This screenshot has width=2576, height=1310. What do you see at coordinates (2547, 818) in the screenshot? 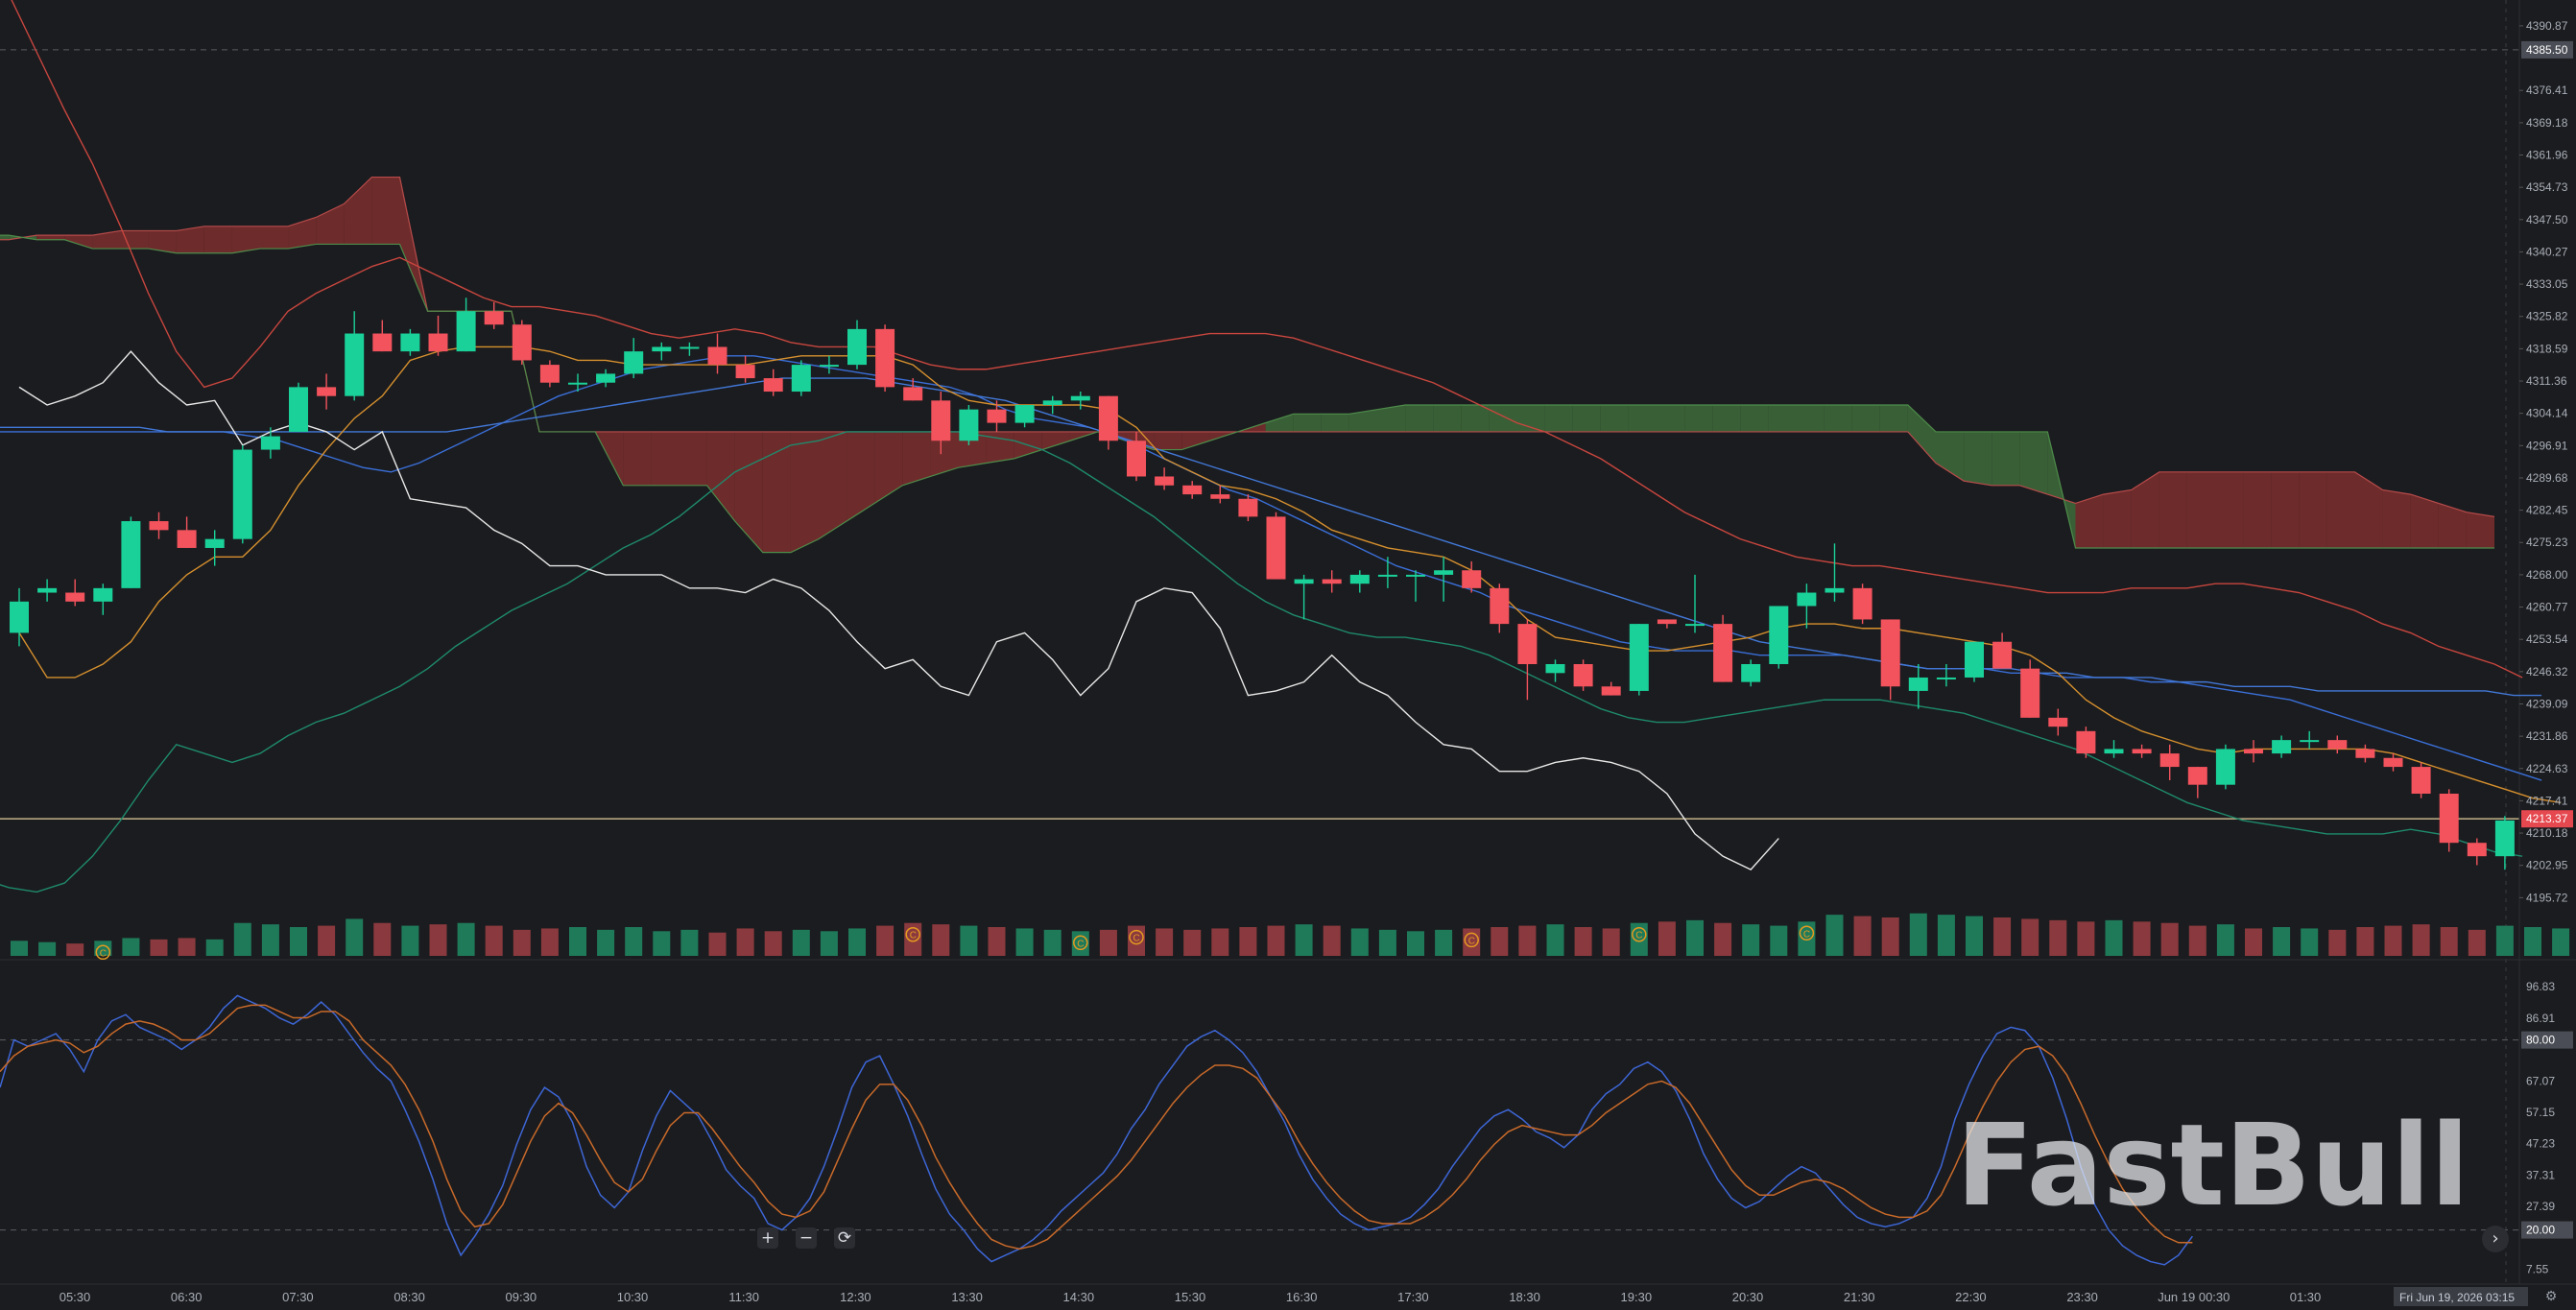
I see `last-price-badge: 4213.37` at bounding box center [2547, 818].